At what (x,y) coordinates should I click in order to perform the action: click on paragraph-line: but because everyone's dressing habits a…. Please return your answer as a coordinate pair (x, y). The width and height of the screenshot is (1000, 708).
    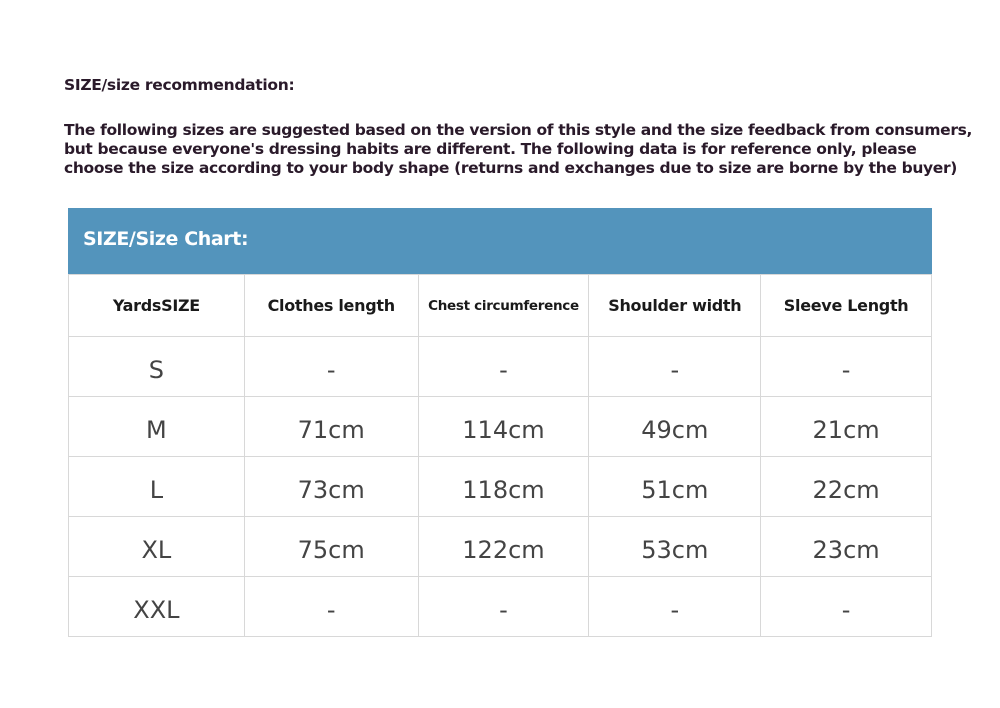
    Looking at the image, I should click on (490, 149).